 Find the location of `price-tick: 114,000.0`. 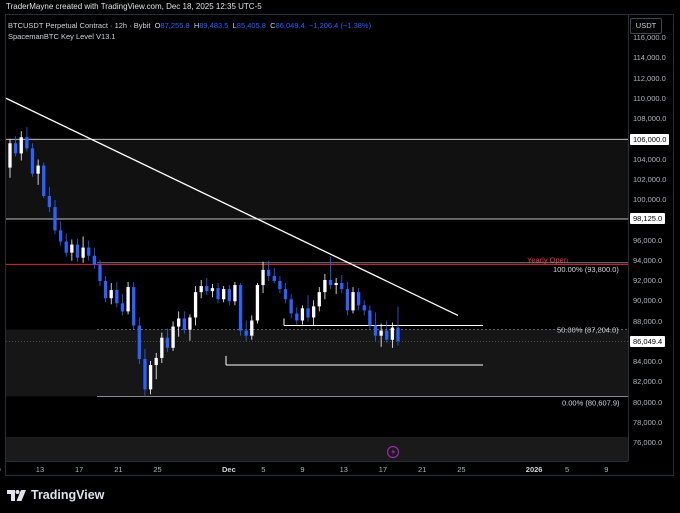

price-tick: 114,000.0 is located at coordinates (649, 58).